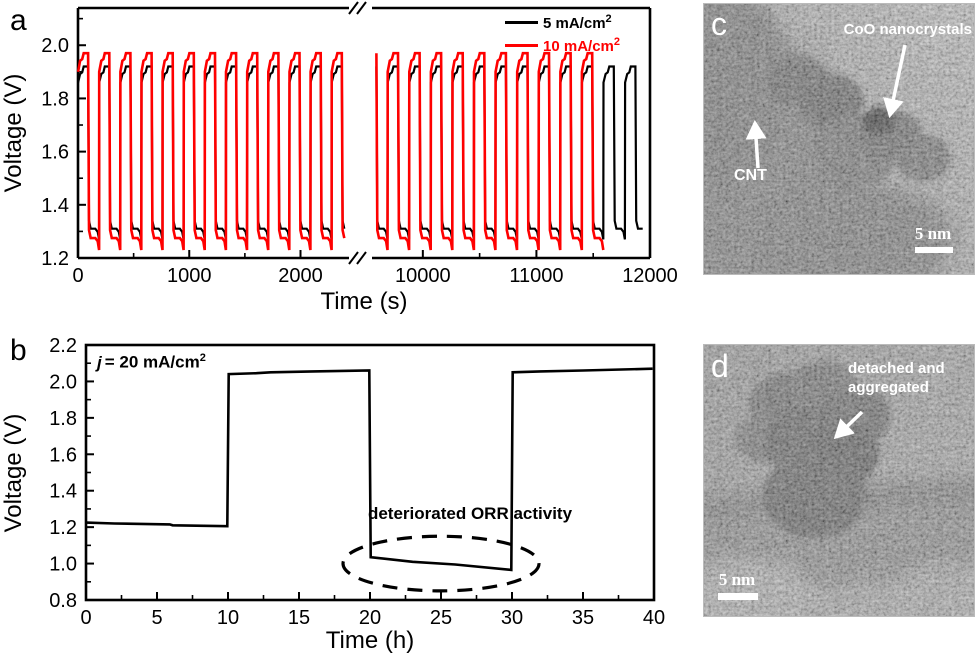 This screenshot has height=660, width=978. I want to click on tem-c-border, so click(839, 139).